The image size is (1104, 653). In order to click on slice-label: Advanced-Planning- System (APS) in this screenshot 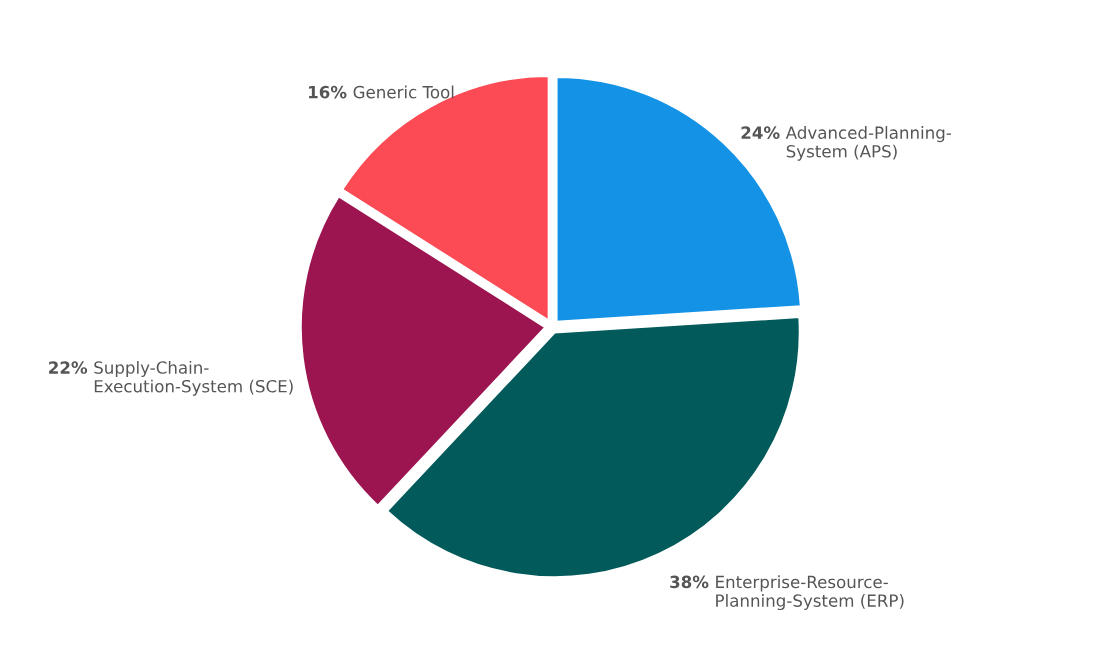, I will do `click(868, 143)`.